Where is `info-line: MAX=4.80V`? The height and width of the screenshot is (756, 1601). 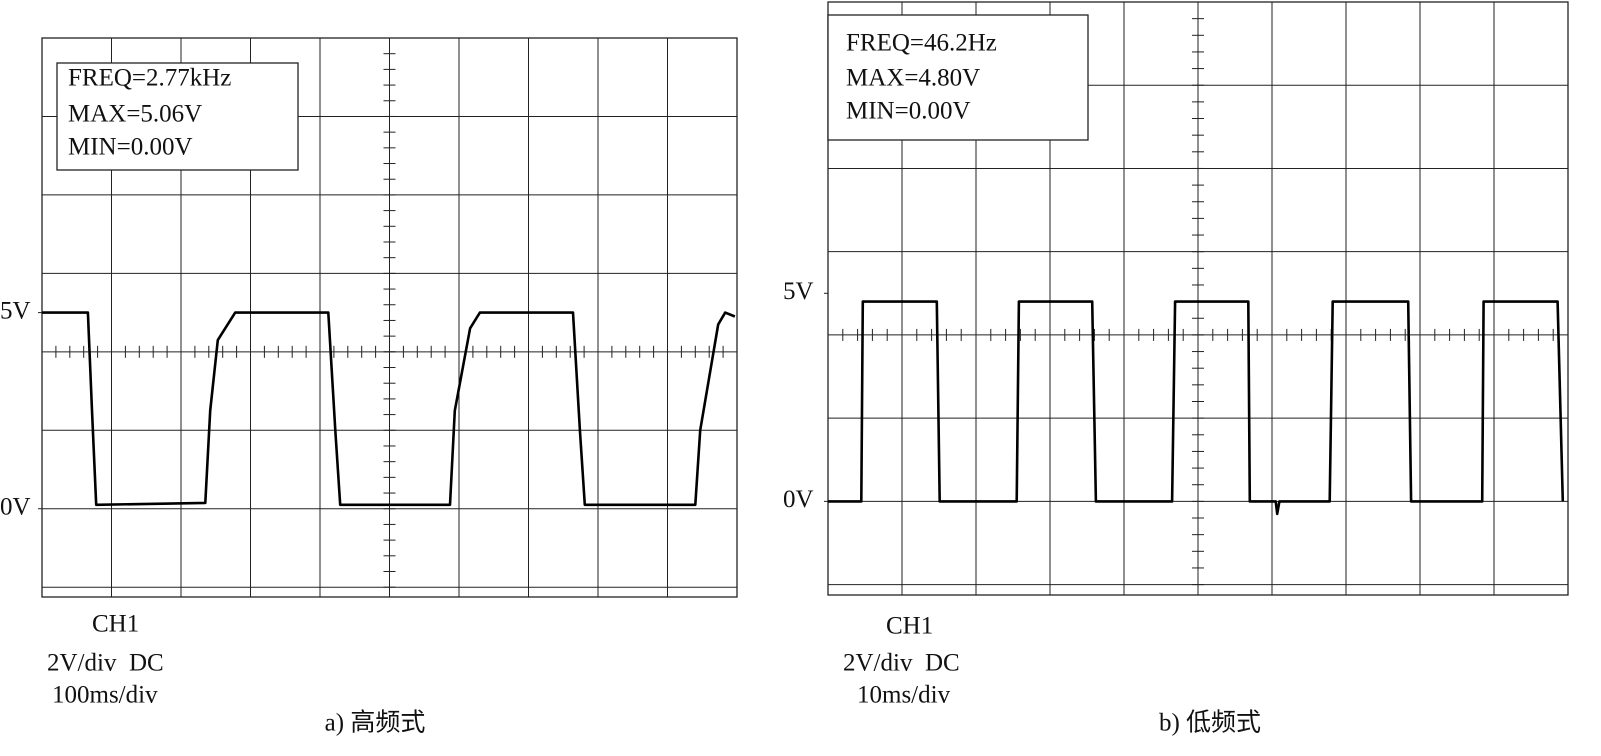 info-line: MAX=4.80V is located at coordinates (913, 78).